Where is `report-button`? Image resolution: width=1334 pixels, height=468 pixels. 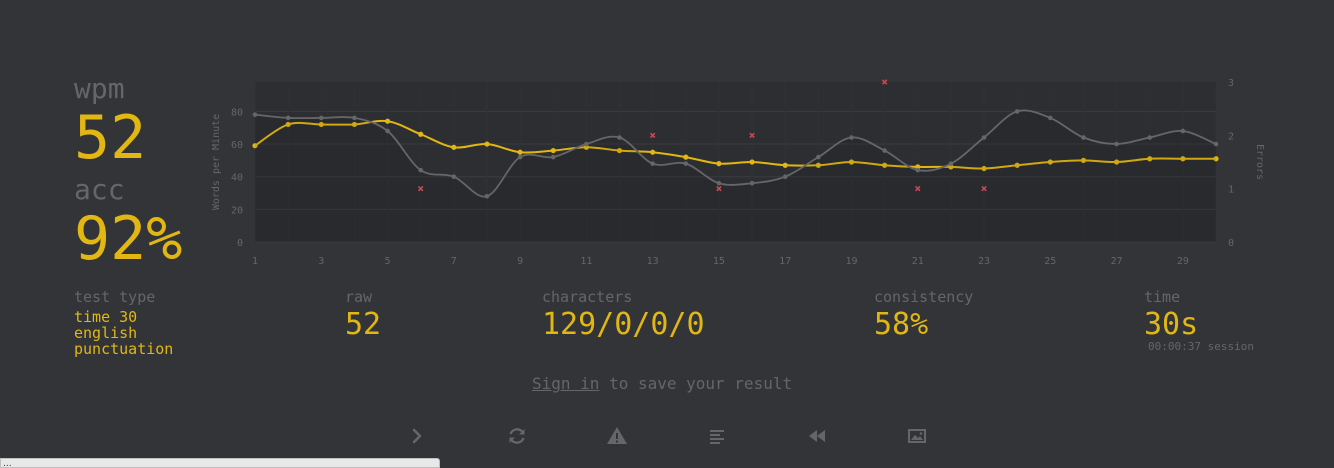
report-button is located at coordinates (617, 436).